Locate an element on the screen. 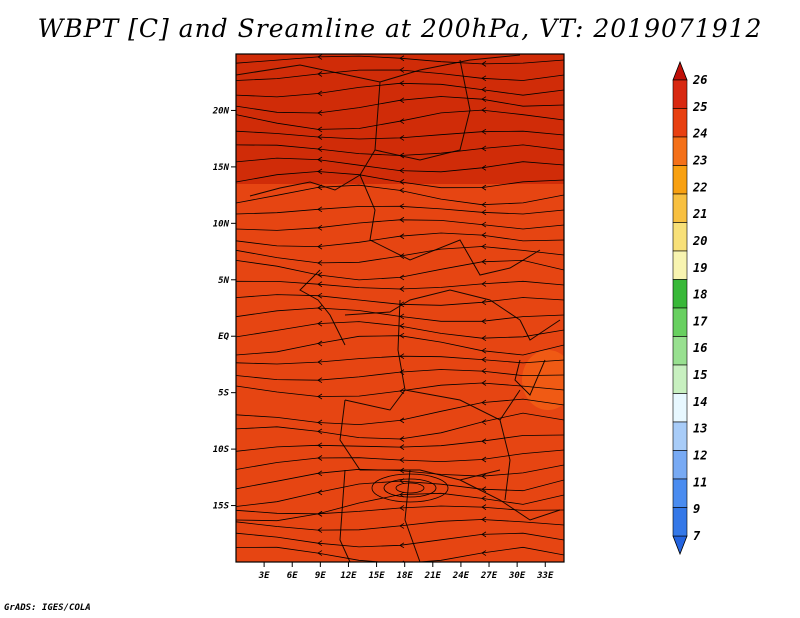 The height and width of the screenshot is (618, 800). lon-tick-label: 24E is located at coordinates (461, 576).